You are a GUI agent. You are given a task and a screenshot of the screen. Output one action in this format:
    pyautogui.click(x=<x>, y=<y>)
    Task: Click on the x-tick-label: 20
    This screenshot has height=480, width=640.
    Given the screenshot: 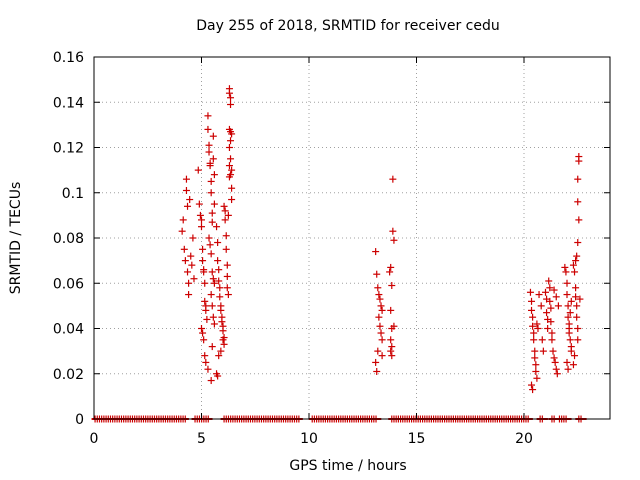 What is the action you would take?
    pyautogui.click(x=524, y=439)
    